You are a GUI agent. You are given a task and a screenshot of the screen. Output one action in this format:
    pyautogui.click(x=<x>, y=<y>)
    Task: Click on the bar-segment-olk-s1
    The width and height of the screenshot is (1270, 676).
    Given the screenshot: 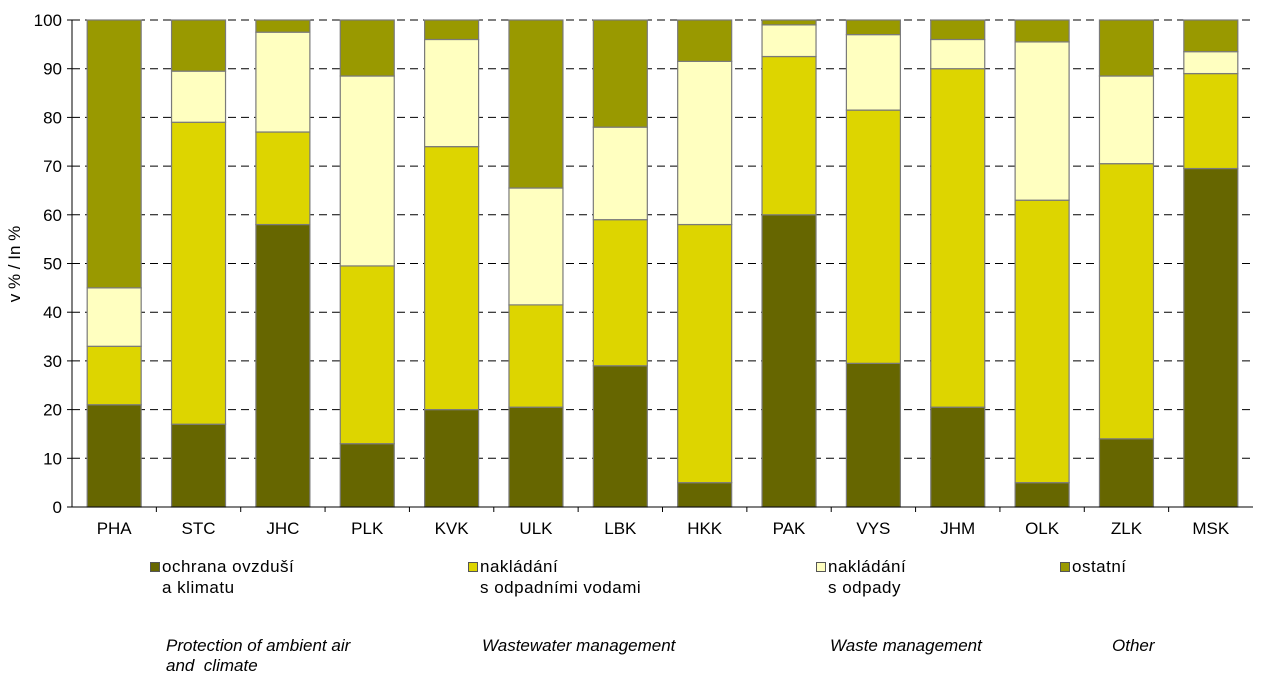 What is the action you would take?
    pyautogui.click(x=1042, y=495)
    